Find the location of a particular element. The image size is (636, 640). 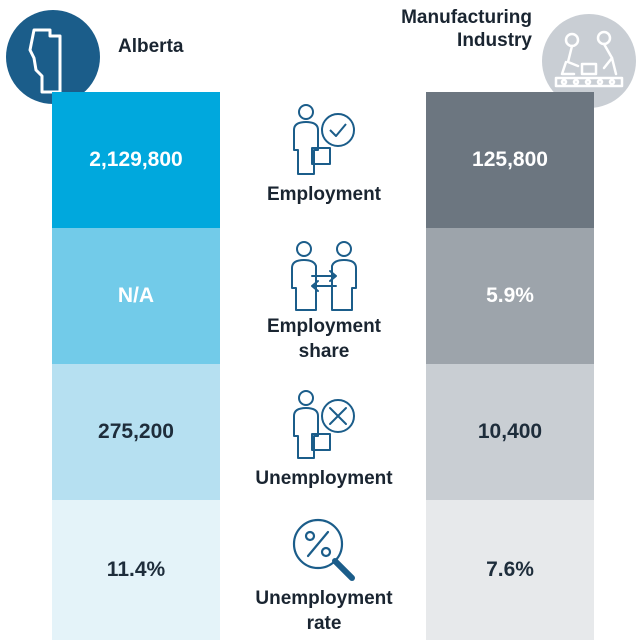

people-exchange-icon is located at coordinates (324, 276).